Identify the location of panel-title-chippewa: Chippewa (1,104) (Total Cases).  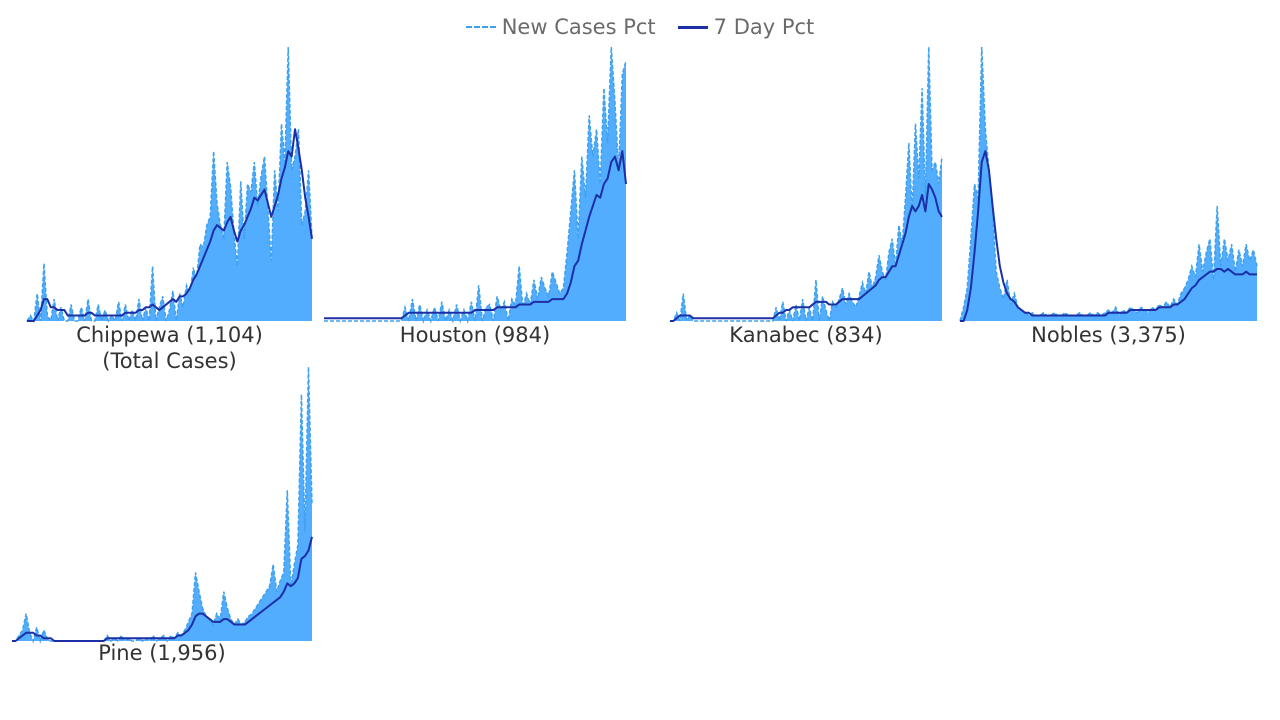
(169, 348).